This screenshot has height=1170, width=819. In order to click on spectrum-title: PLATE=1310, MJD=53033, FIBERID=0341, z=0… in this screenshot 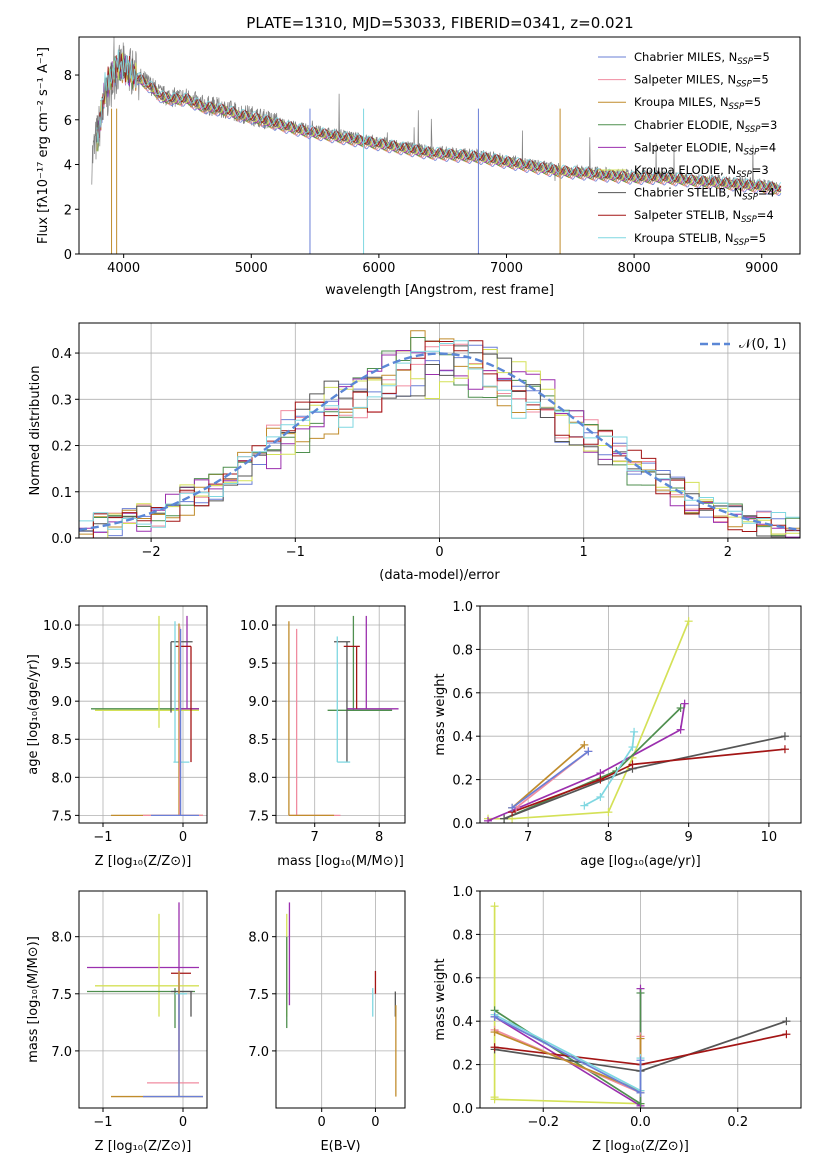, I will do `click(439, 23)`.